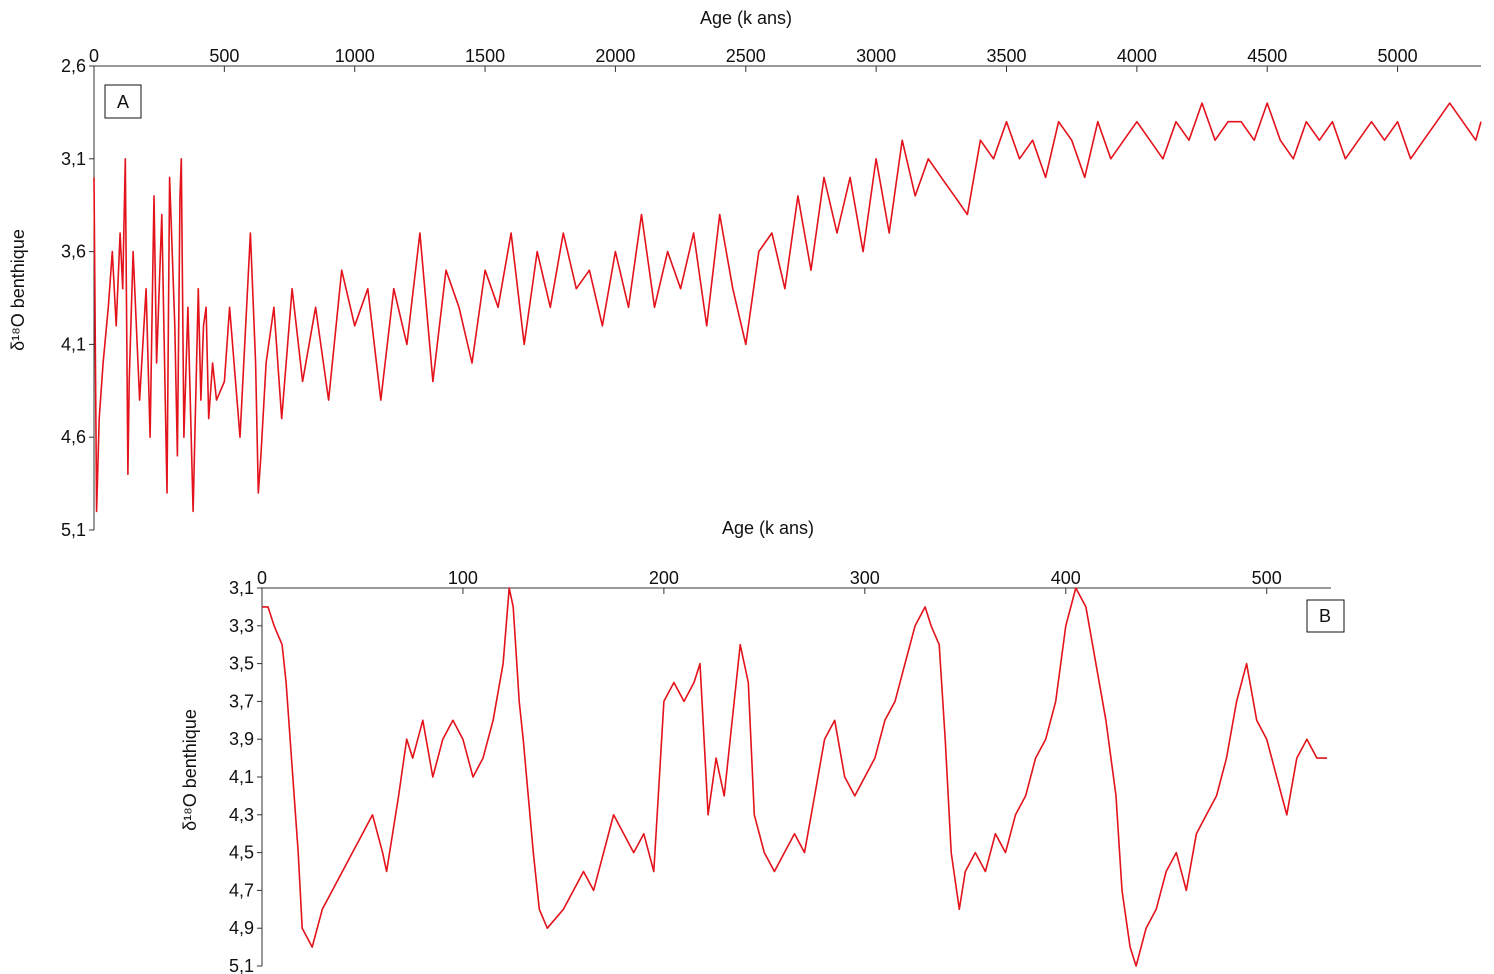 This screenshot has height=974, width=1494. I want to click on x-tick-label: 3500, so click(1006, 56).